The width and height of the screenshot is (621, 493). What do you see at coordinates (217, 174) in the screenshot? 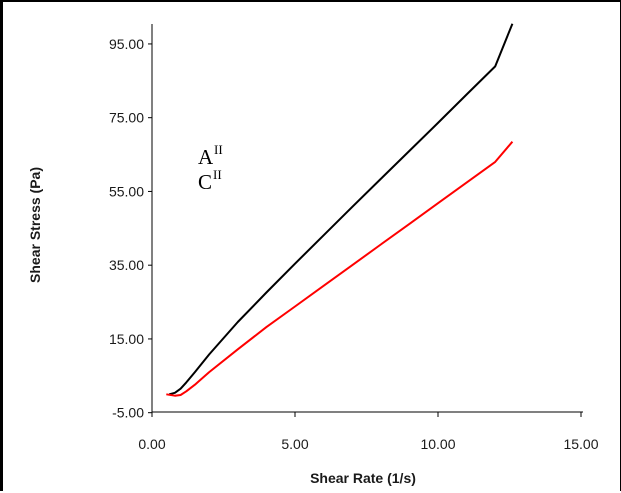
I see `annotation-c-sup: II` at bounding box center [217, 174].